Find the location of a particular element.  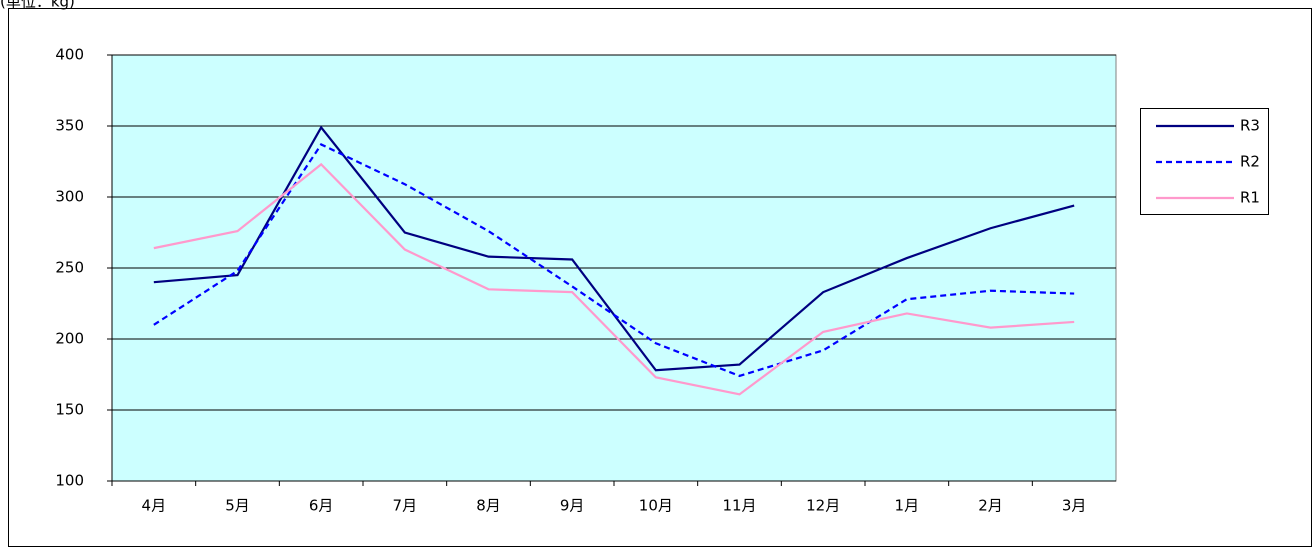

x-tick-label: 3月 is located at coordinates (1074, 506).